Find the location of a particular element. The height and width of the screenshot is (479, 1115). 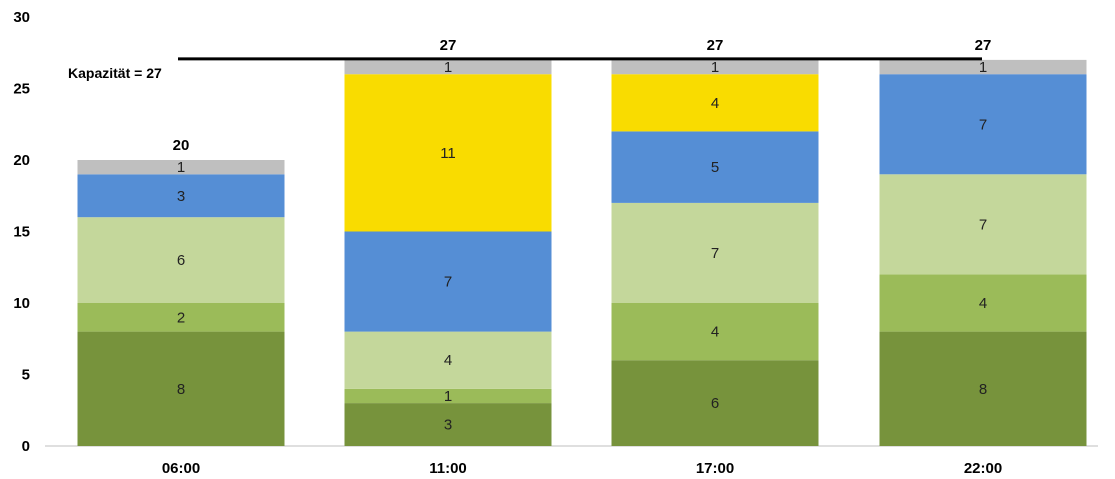

x-tick-label: 06:00 is located at coordinates (181, 468).